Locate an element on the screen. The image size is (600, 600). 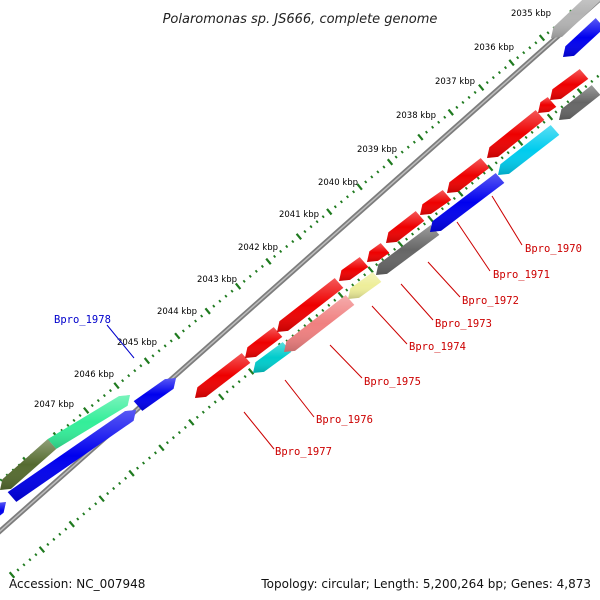
gene-label-bpro-1978: Bpro_1978 is located at coordinates (82, 320).